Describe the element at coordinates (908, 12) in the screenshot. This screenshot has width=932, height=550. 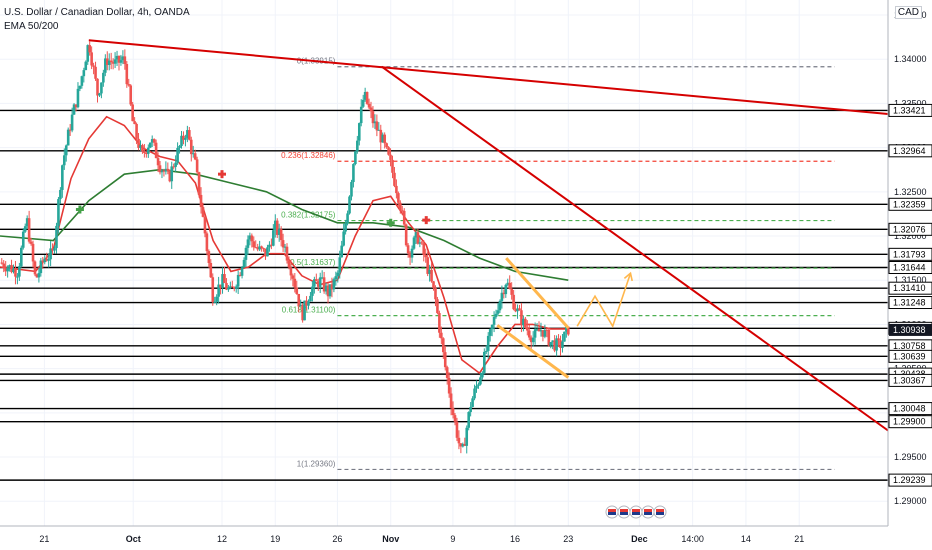
I see `currency-label: CAD` at that location.